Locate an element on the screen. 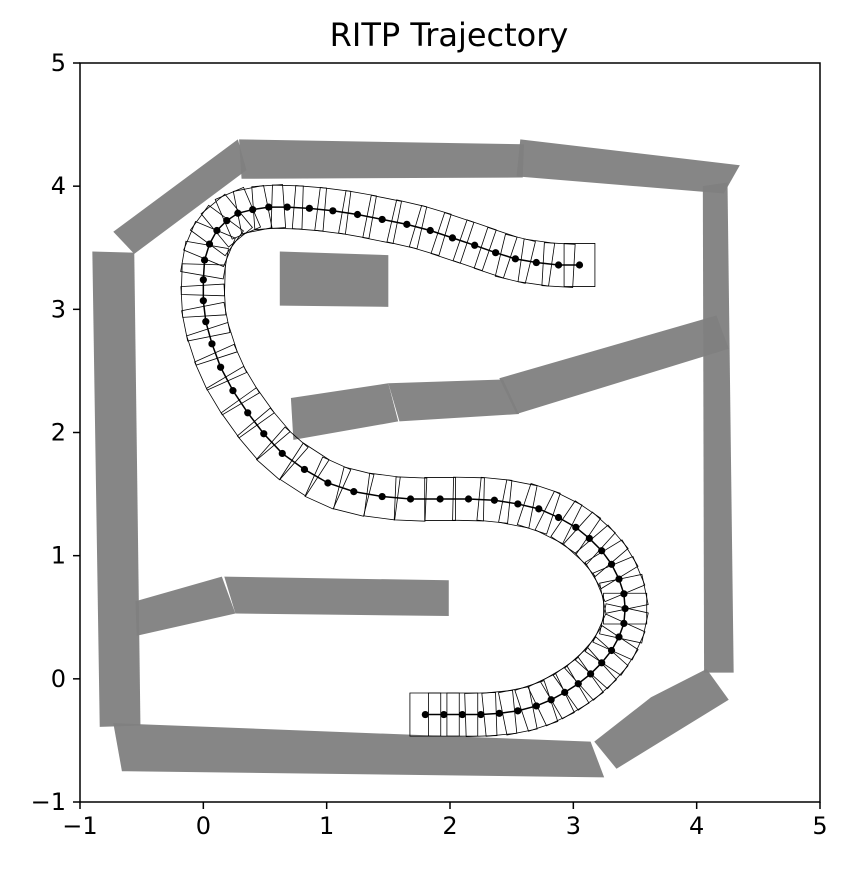  y-axis: −1 0 1 2 3 4 5 is located at coordinates (55, 432).